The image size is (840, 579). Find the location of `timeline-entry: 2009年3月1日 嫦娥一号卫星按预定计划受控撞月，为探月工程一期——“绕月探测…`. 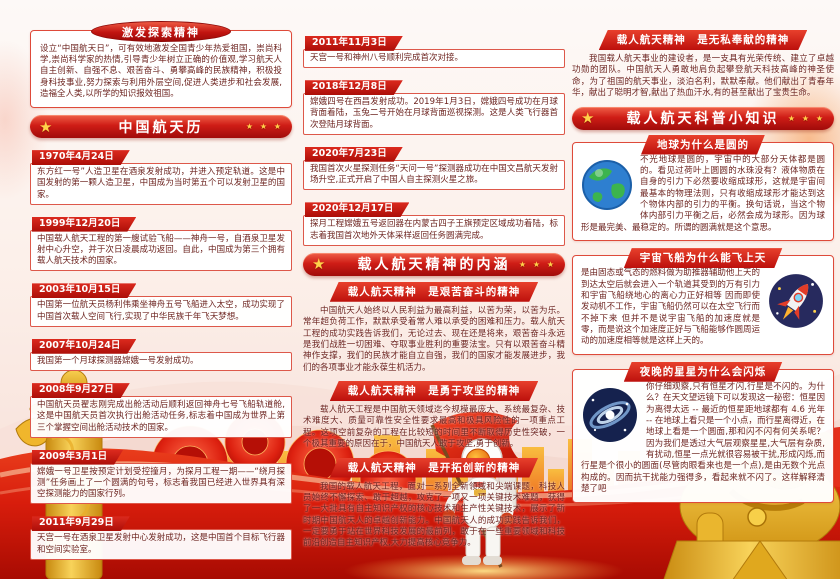

timeline-entry: 2009年3月1日 嫦娥一号卫星按预定计划受控撞月，为探月工程一期——“绕月探测… is located at coordinates (161, 474).